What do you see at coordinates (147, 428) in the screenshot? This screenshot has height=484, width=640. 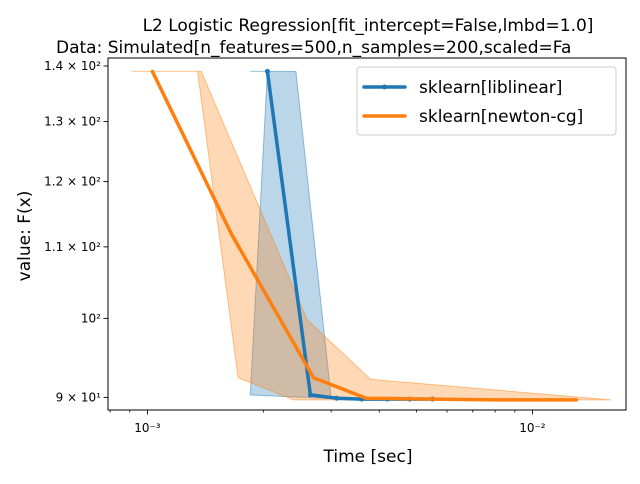 I see `x-tick-label: 10⁻³` at bounding box center [147, 428].